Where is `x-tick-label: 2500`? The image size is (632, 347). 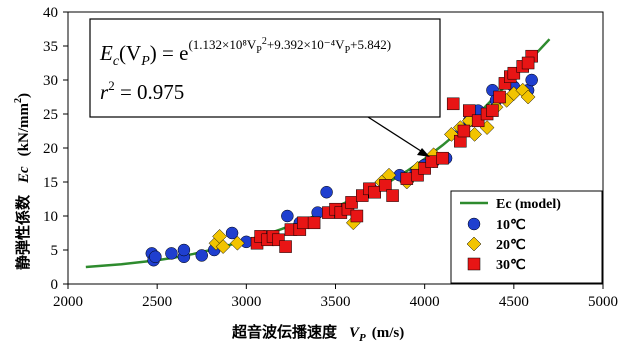 x-tick-label: 2500 is located at coordinates (157, 302).